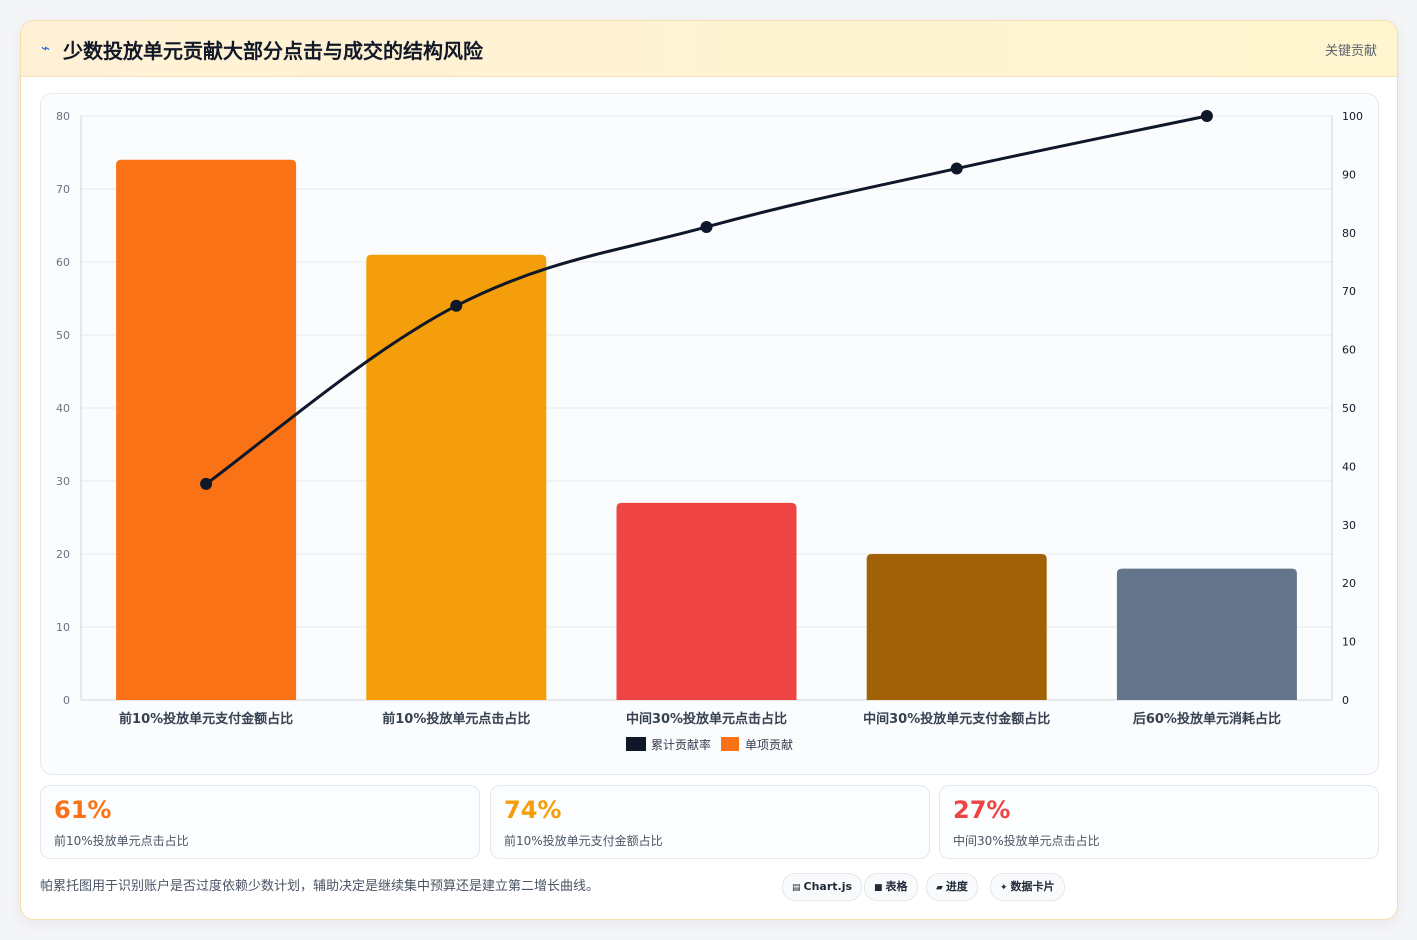  What do you see at coordinates (709, 49) in the screenshot?
I see `card-header: ⌁ 少数投放单元贡献大部分点击与成交的结构风险 关键贡献` at bounding box center [709, 49].